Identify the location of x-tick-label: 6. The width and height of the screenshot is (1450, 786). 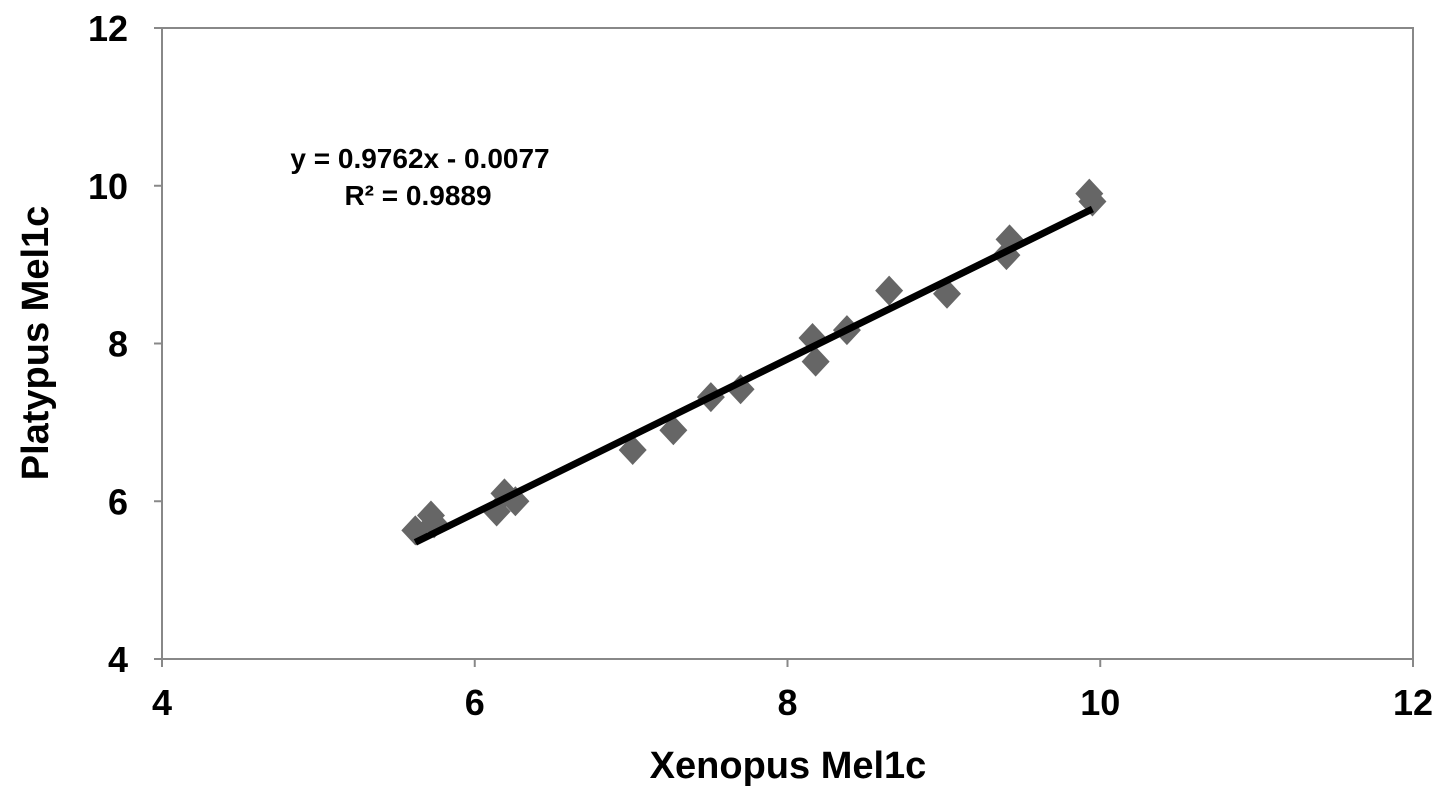
(475, 702).